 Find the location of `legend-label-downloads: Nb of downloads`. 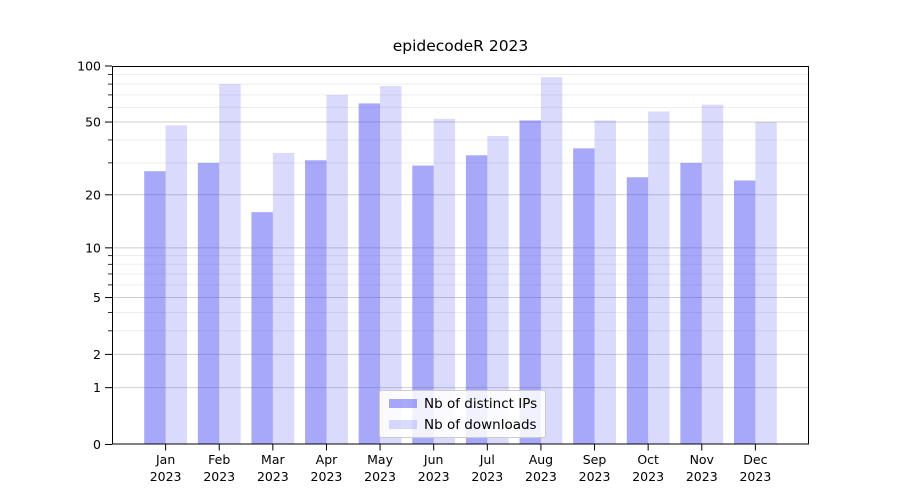

legend-label-downloads: Nb of downloads is located at coordinates (480, 424).